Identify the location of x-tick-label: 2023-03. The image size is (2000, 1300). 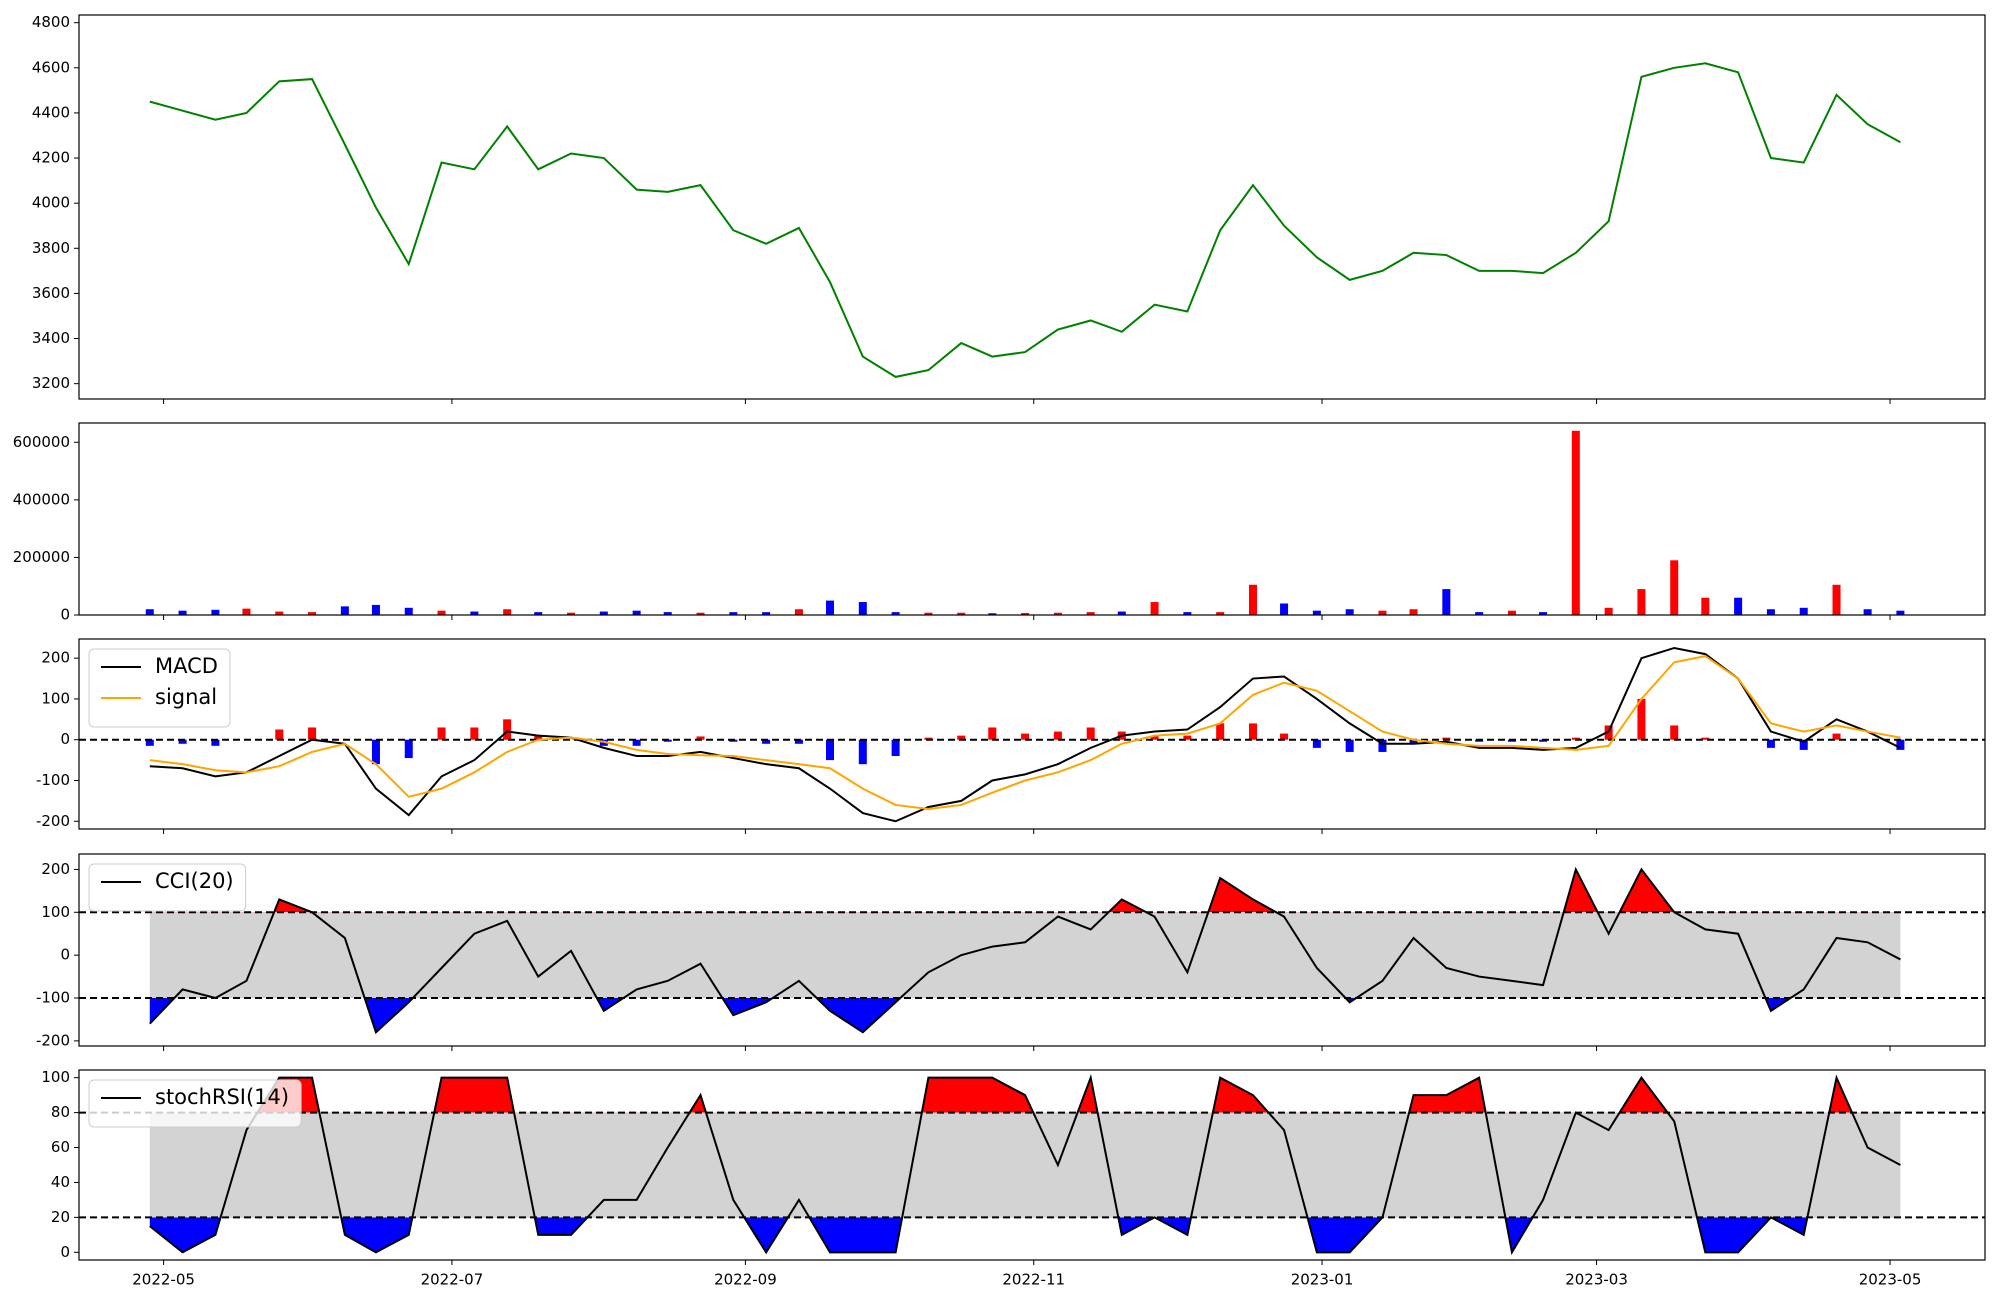
(1596, 1280).